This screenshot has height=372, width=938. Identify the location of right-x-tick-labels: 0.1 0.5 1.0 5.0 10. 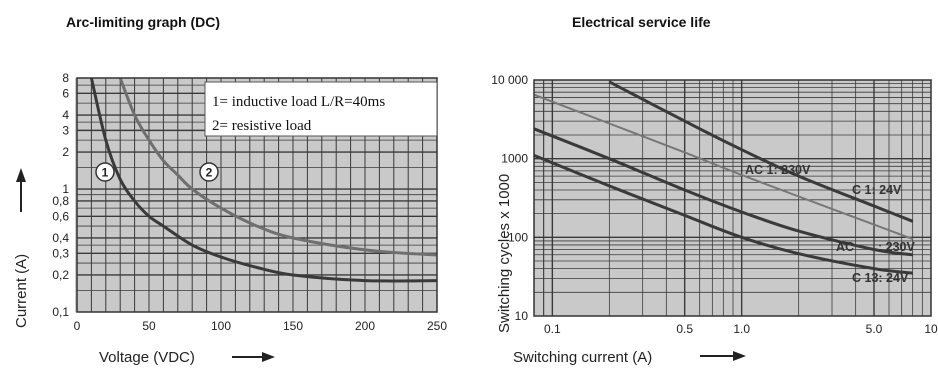
(741, 329).